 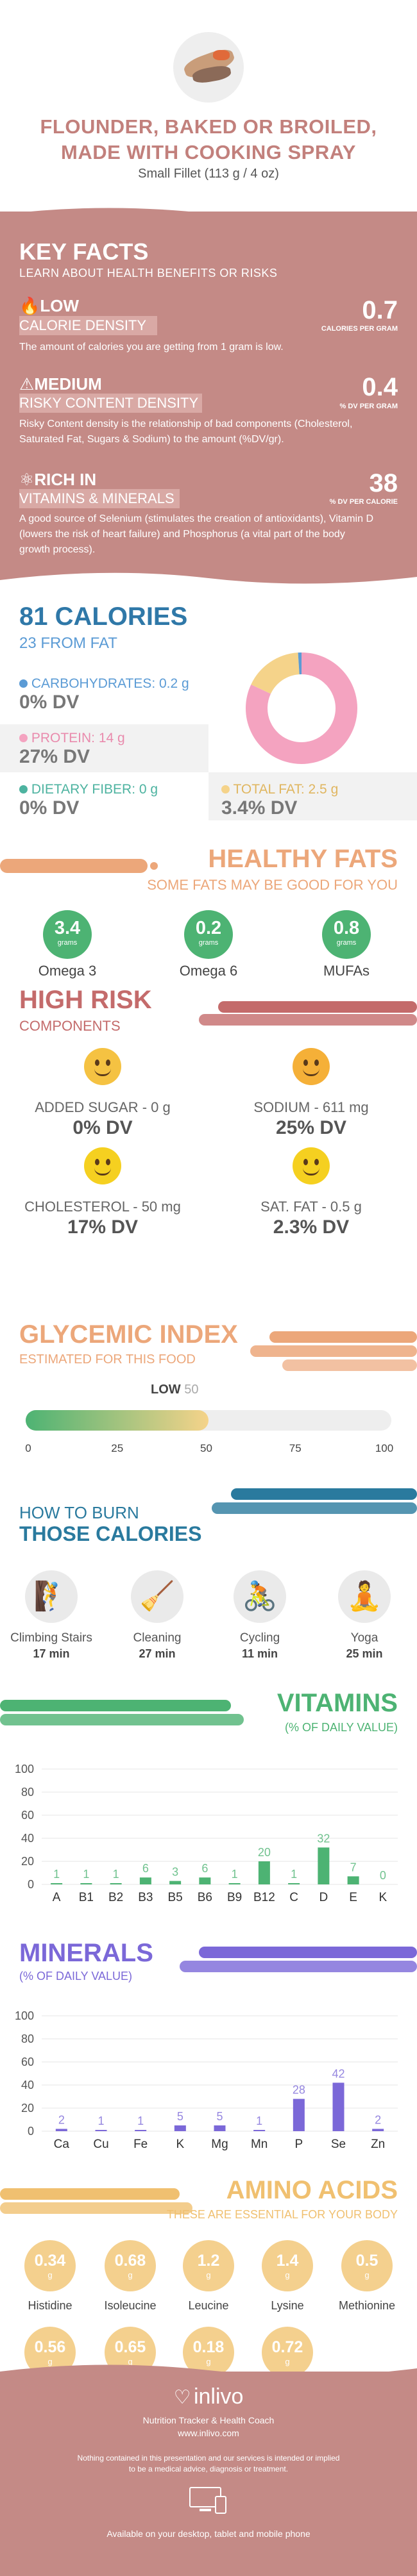 What do you see at coordinates (24, 1769) in the screenshot?
I see `vitamins-ytick: 100` at bounding box center [24, 1769].